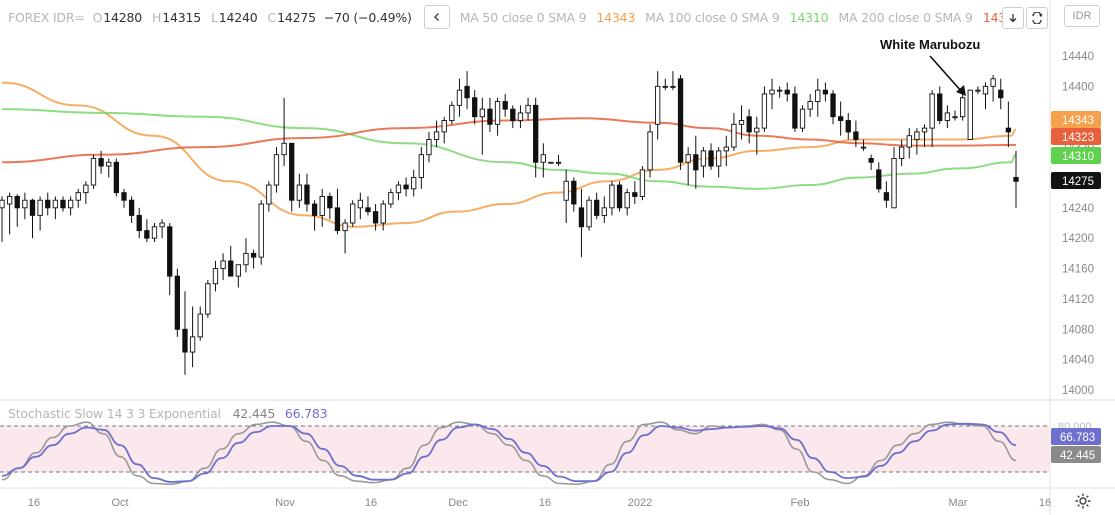 The height and width of the screenshot is (515, 1115). Describe the element at coordinates (285, 503) in the screenshot. I see `x-tick-label: Nov` at that location.